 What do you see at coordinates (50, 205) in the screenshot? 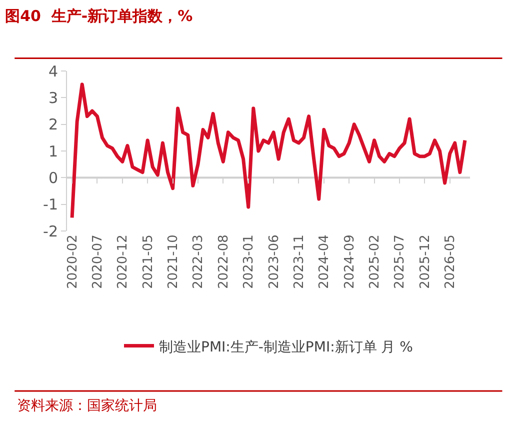
I see `y-tick-label: -1` at bounding box center [50, 205].